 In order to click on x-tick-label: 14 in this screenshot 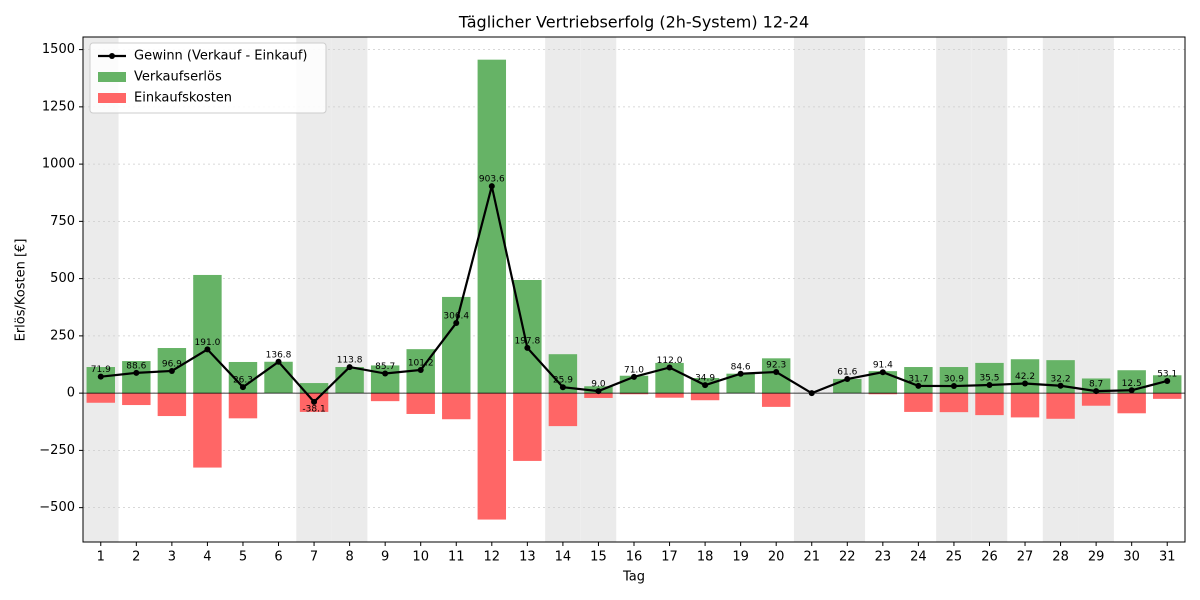, I will do `click(563, 557)`.